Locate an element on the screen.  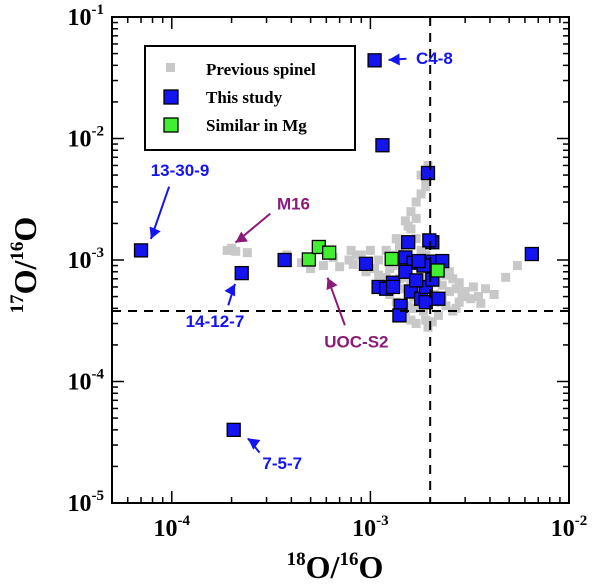
annotation-14-12-7: 14-12-7 is located at coordinates (215, 307).